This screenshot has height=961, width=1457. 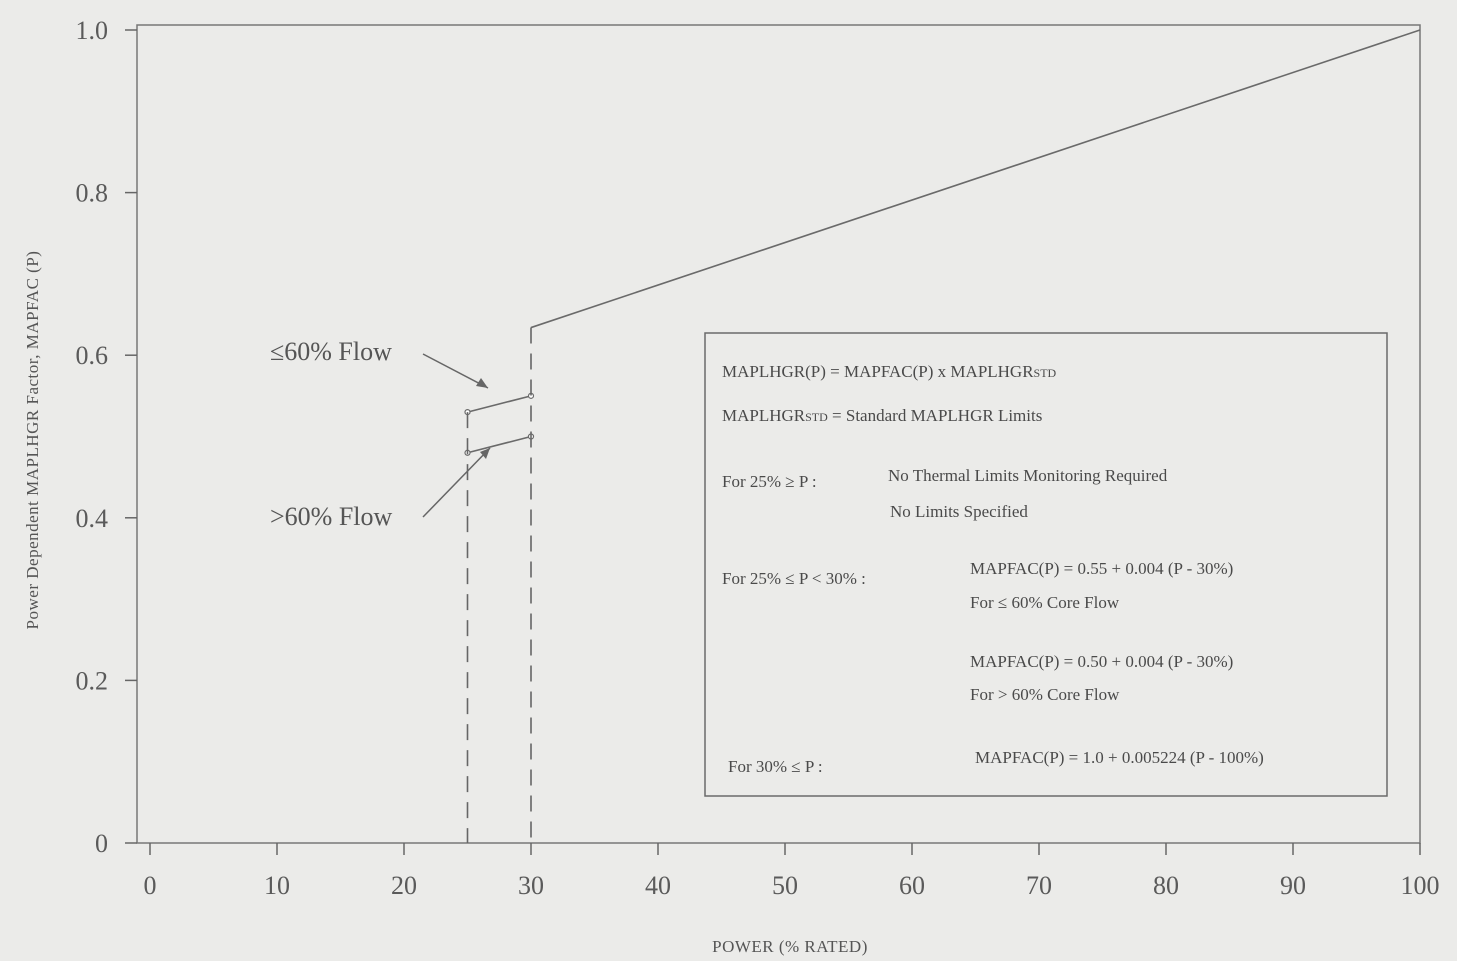 What do you see at coordinates (456, 482) in the screenshot?
I see `annotation-gt60-leader` at bounding box center [456, 482].